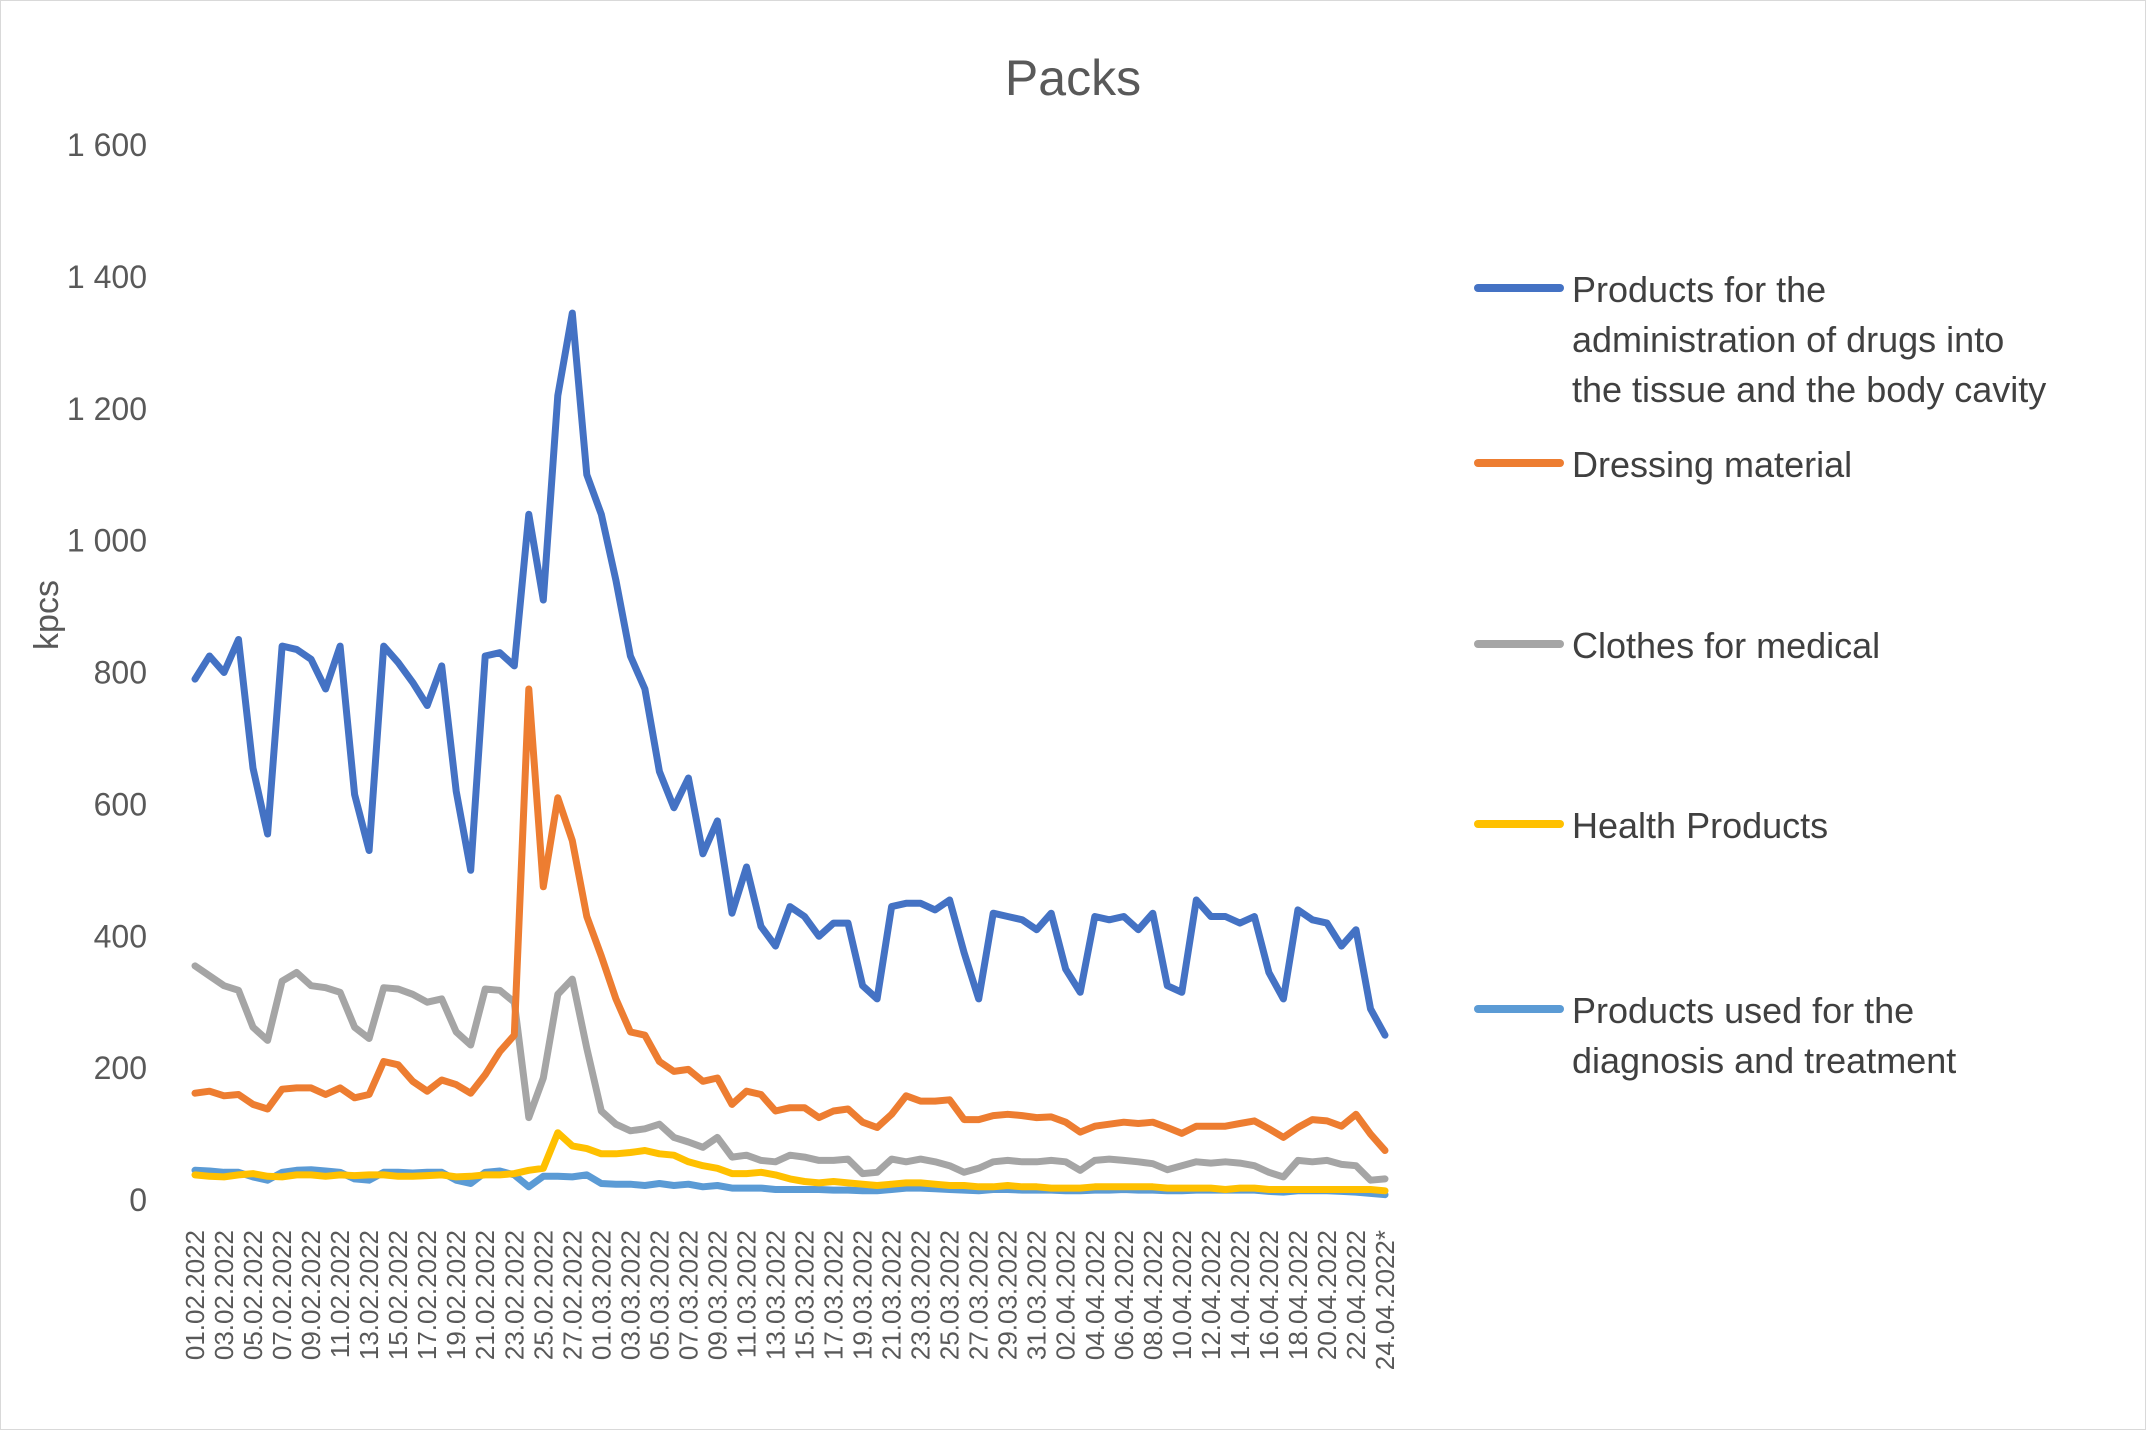 The width and height of the screenshot is (2146, 1430). I want to click on legend-label: administration of drugs into, so click(1788, 339).